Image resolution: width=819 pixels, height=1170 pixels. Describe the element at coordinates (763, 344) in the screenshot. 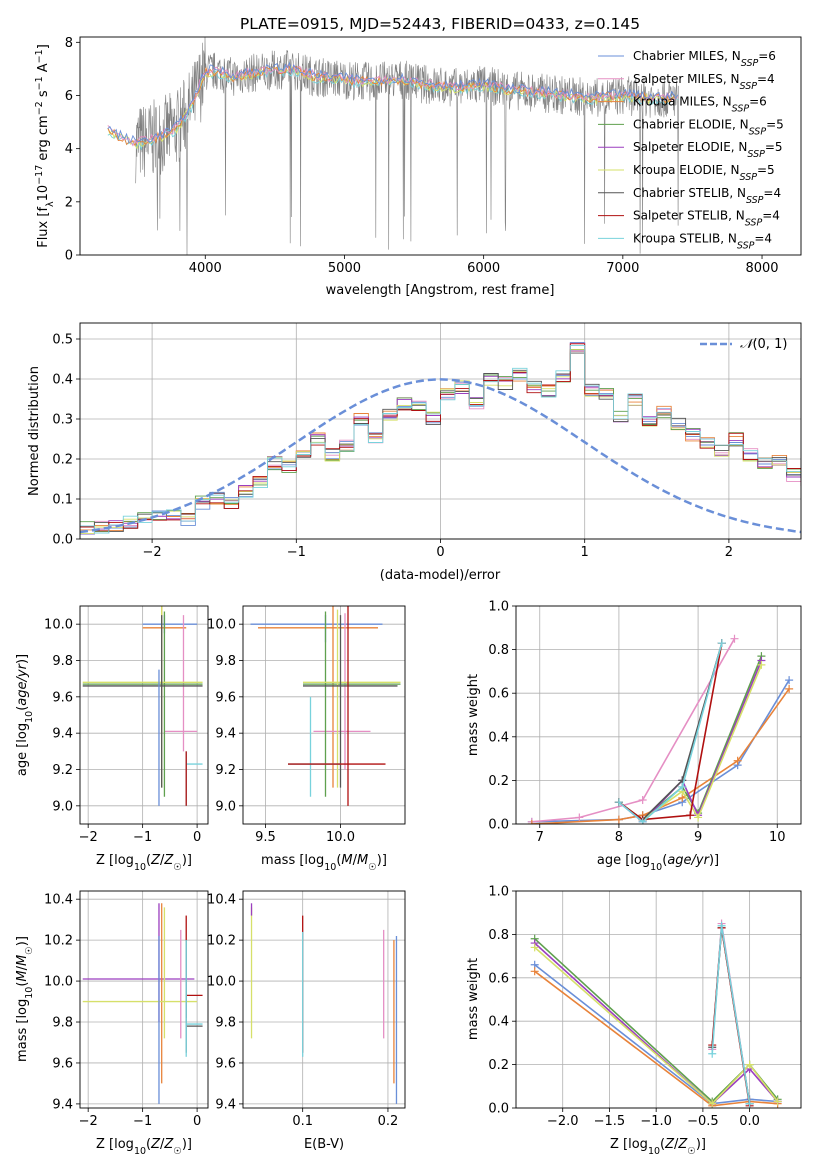

I see `legend-label: 𝒩(0, 1)` at that location.